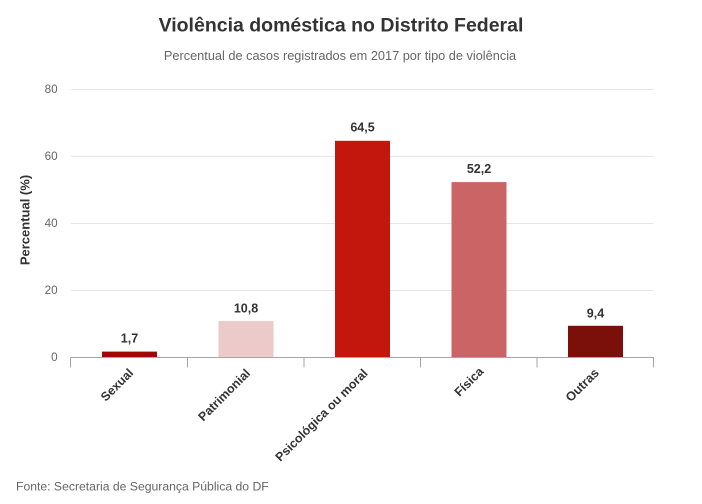 The image size is (702, 504). What do you see at coordinates (52, 223) in the screenshot?
I see `svg-text: 40` at bounding box center [52, 223].